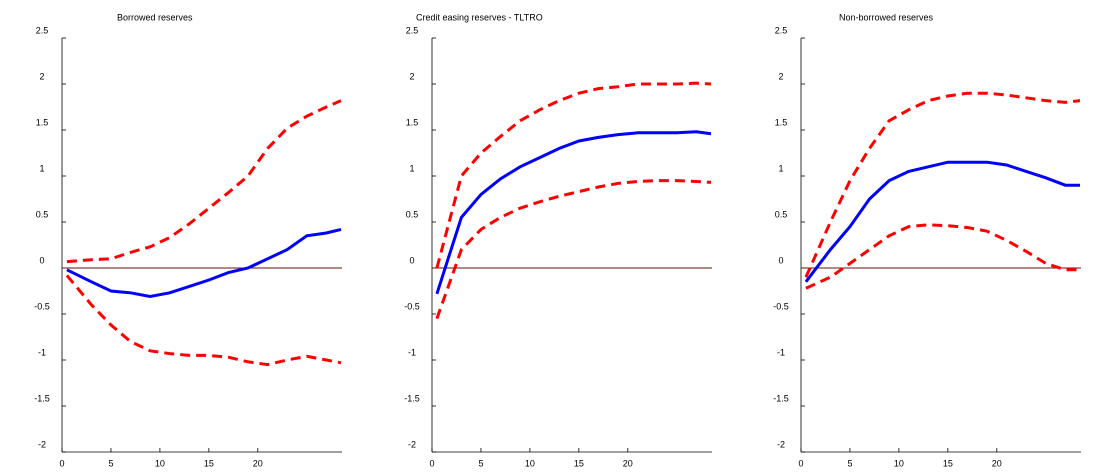 The width and height of the screenshot is (1094, 473). I want to click on chart-title: Non-borrowed reserves, so click(886, 17).